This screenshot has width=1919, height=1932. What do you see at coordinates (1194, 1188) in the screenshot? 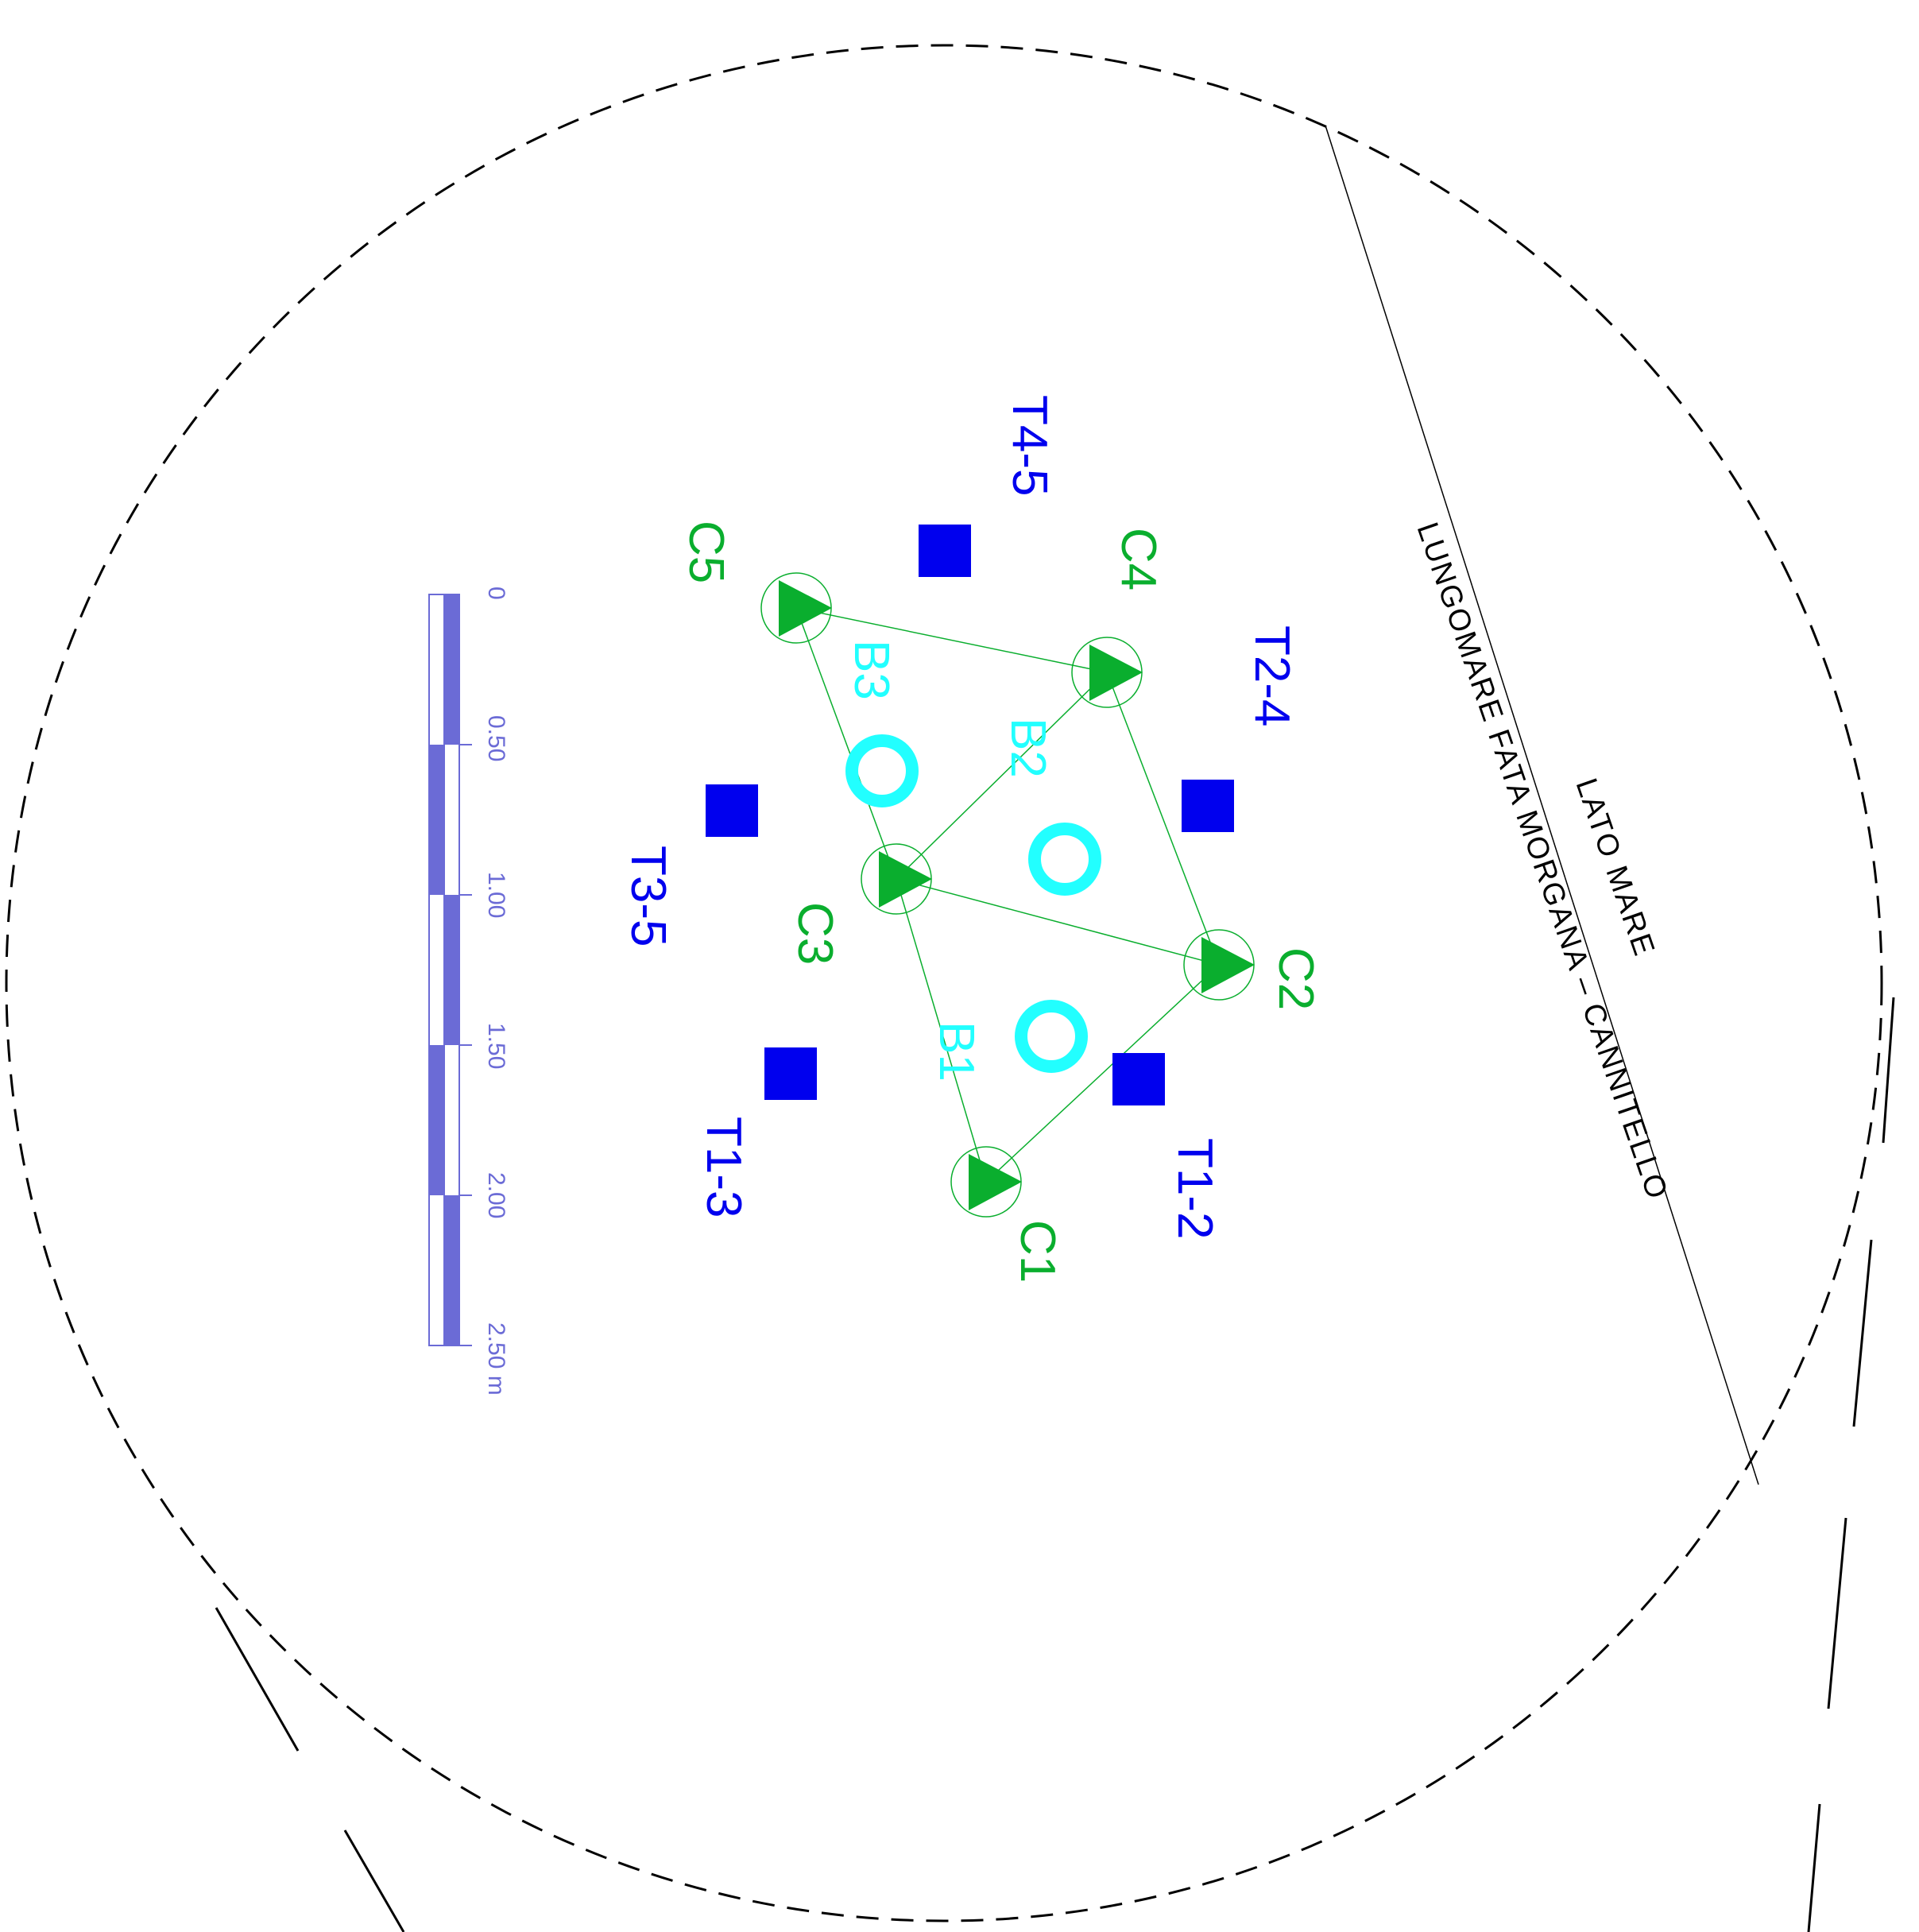
I see `test-point-label-T1-2: T1-2` at bounding box center [1194, 1188].